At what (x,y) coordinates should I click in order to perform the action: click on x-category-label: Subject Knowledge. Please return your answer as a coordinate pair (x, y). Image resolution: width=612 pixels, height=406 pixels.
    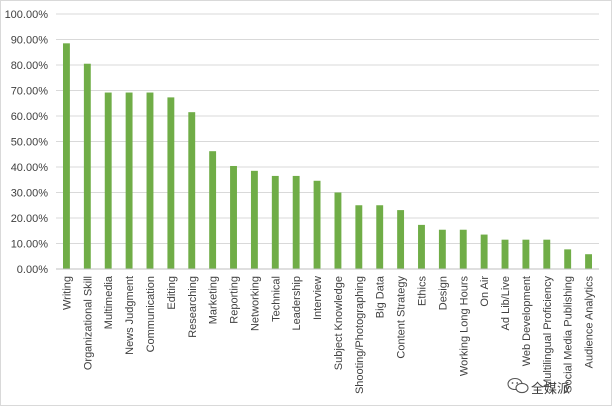
    Looking at the image, I should click on (339, 323).